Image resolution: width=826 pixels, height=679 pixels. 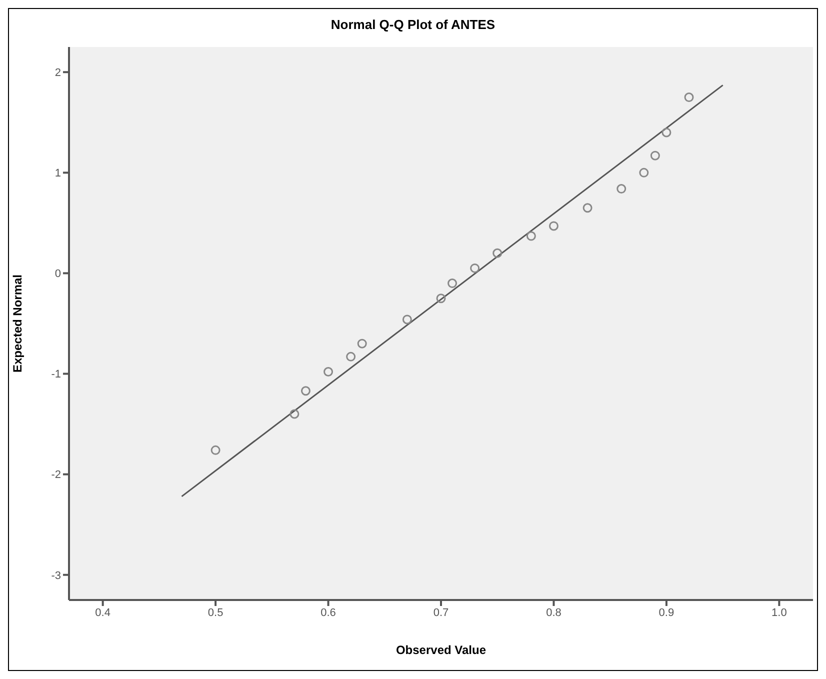 What do you see at coordinates (56, 576) in the screenshot?
I see `y-tick-label: -3` at bounding box center [56, 576].